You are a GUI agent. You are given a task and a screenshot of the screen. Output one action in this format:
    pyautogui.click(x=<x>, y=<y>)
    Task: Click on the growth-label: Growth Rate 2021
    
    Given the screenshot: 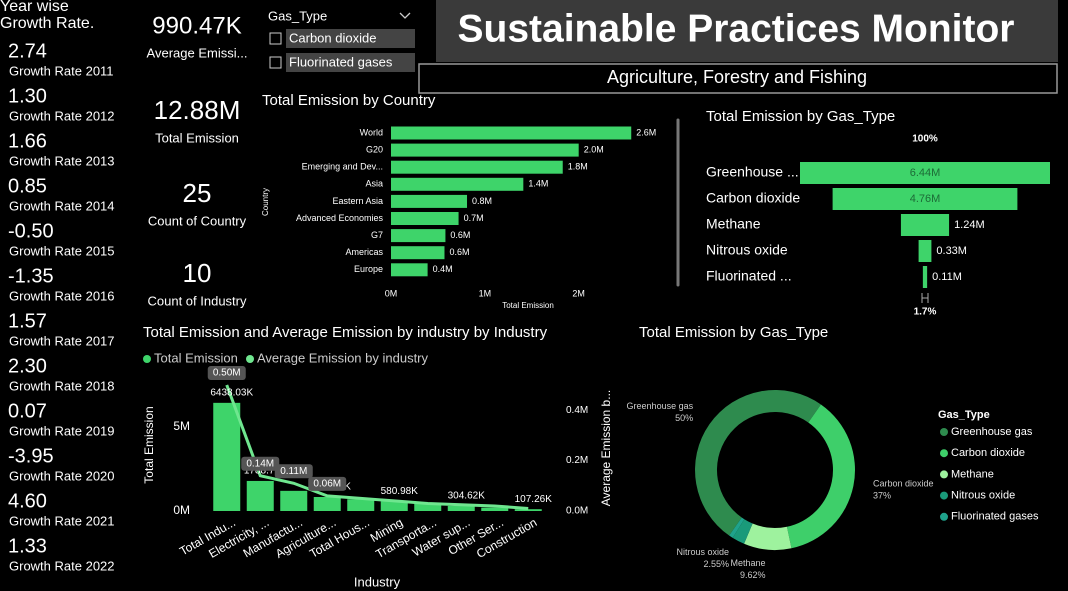 What is the action you would take?
    pyautogui.click(x=62, y=520)
    